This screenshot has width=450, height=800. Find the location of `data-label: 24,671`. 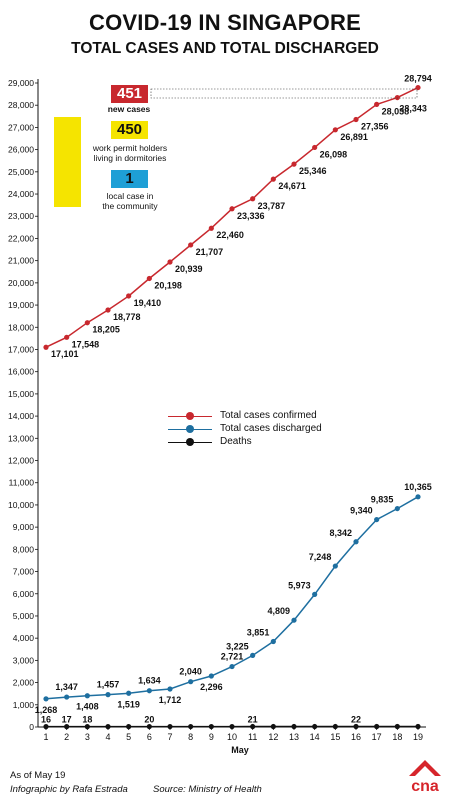

data-label: 24,671 is located at coordinates (292, 186).